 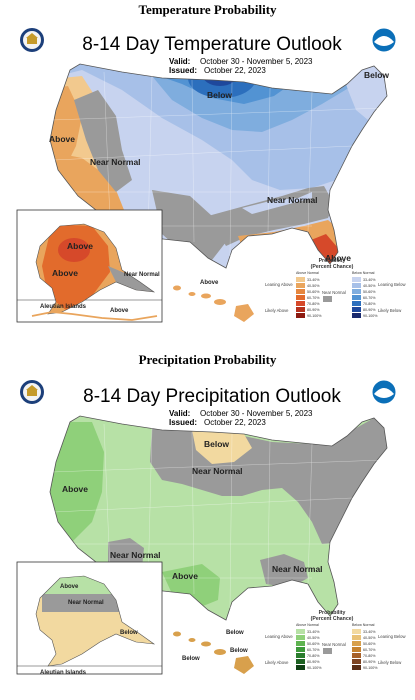 I want to click on temperature-issued-date: October 22, 2023, so click(x=235, y=70).